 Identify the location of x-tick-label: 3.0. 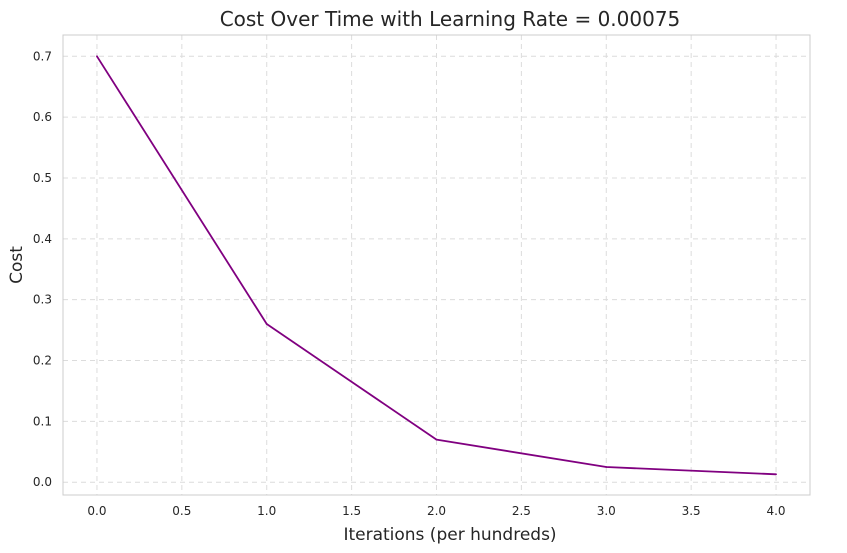
(606, 511).